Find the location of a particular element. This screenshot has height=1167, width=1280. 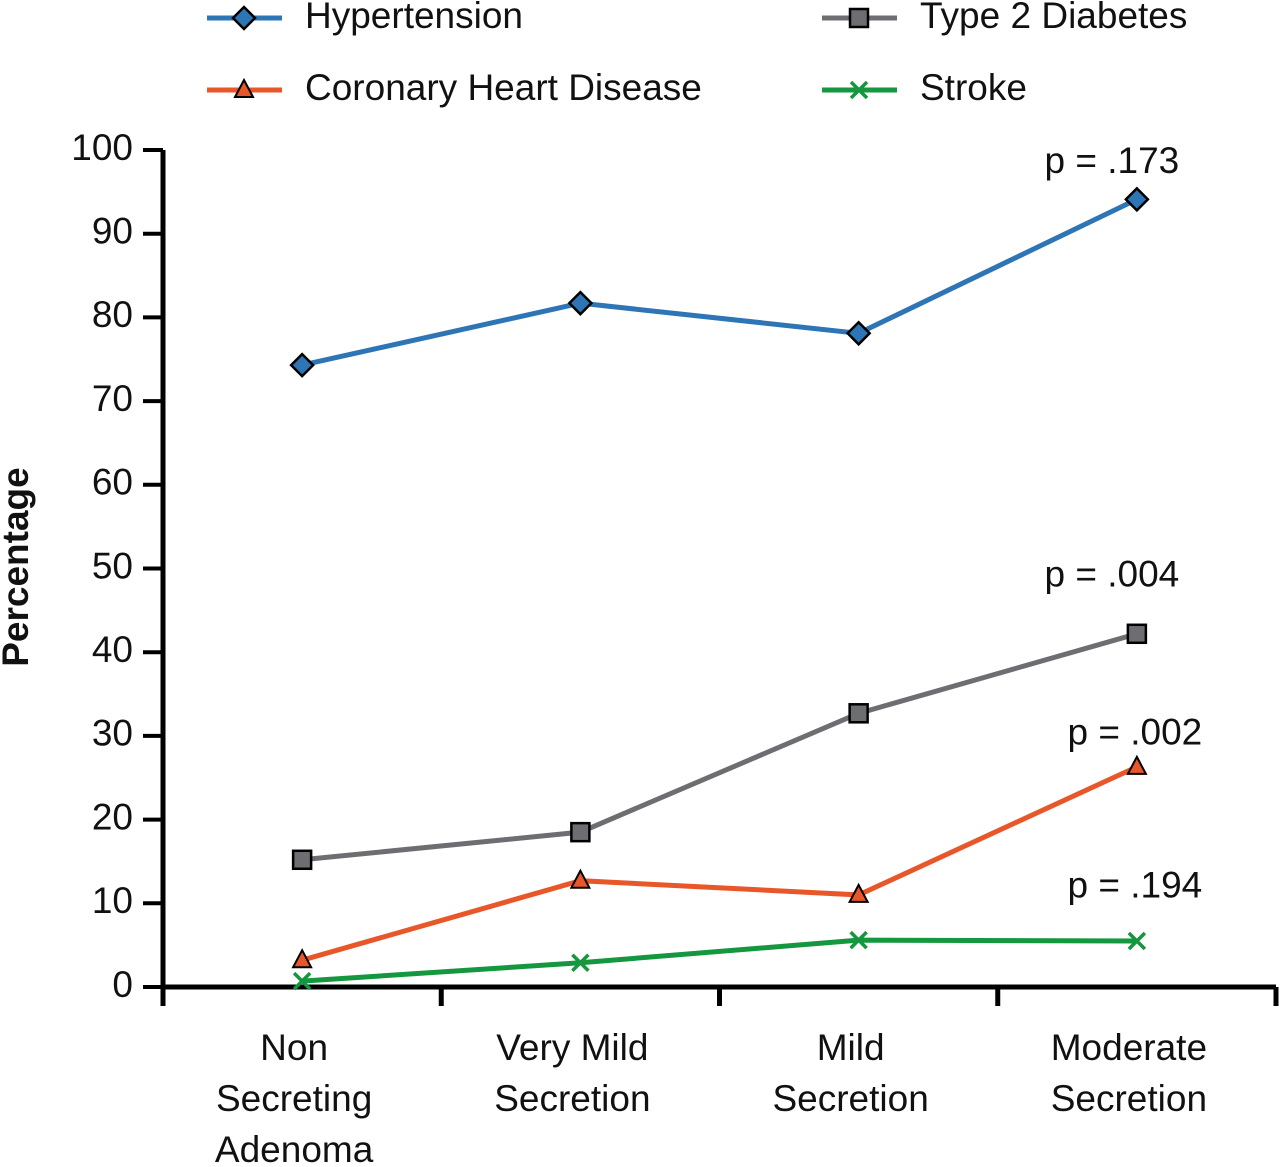

x-tick-label: Adenoma is located at coordinates (294, 1148).